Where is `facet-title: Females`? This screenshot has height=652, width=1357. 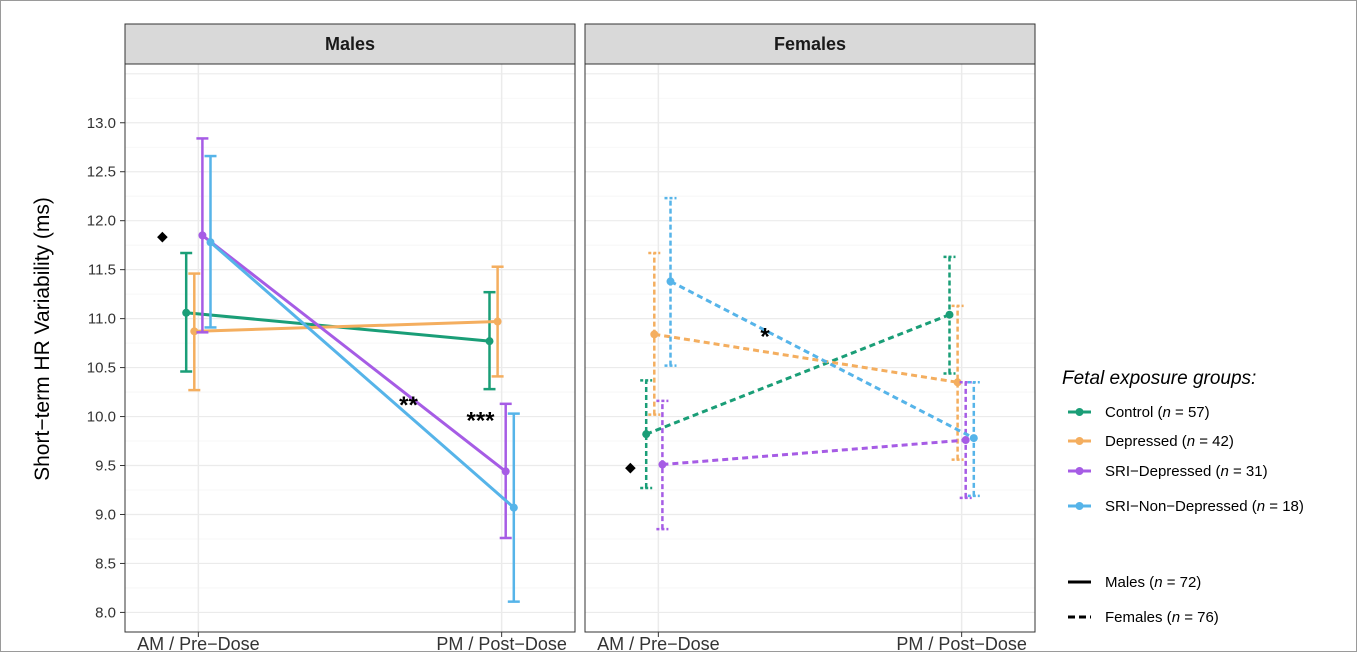 facet-title: Females is located at coordinates (810, 44).